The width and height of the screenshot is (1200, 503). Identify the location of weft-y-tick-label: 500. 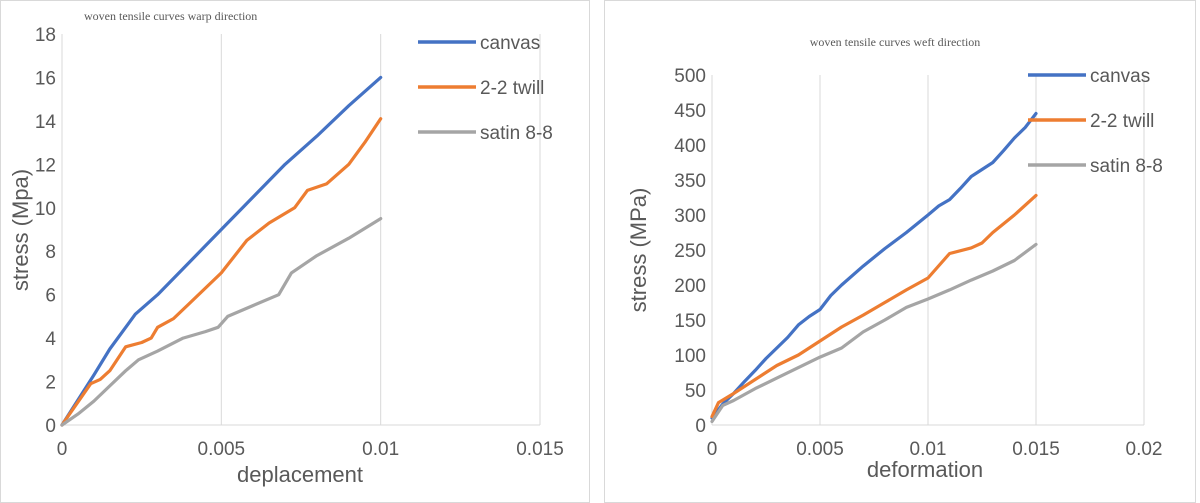
(690, 76).